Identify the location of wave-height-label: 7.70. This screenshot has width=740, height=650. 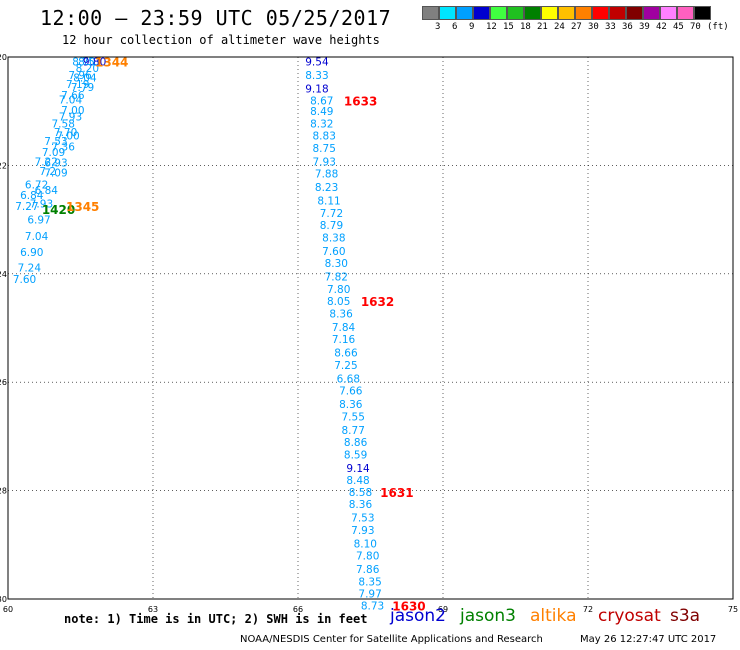
(65, 133).